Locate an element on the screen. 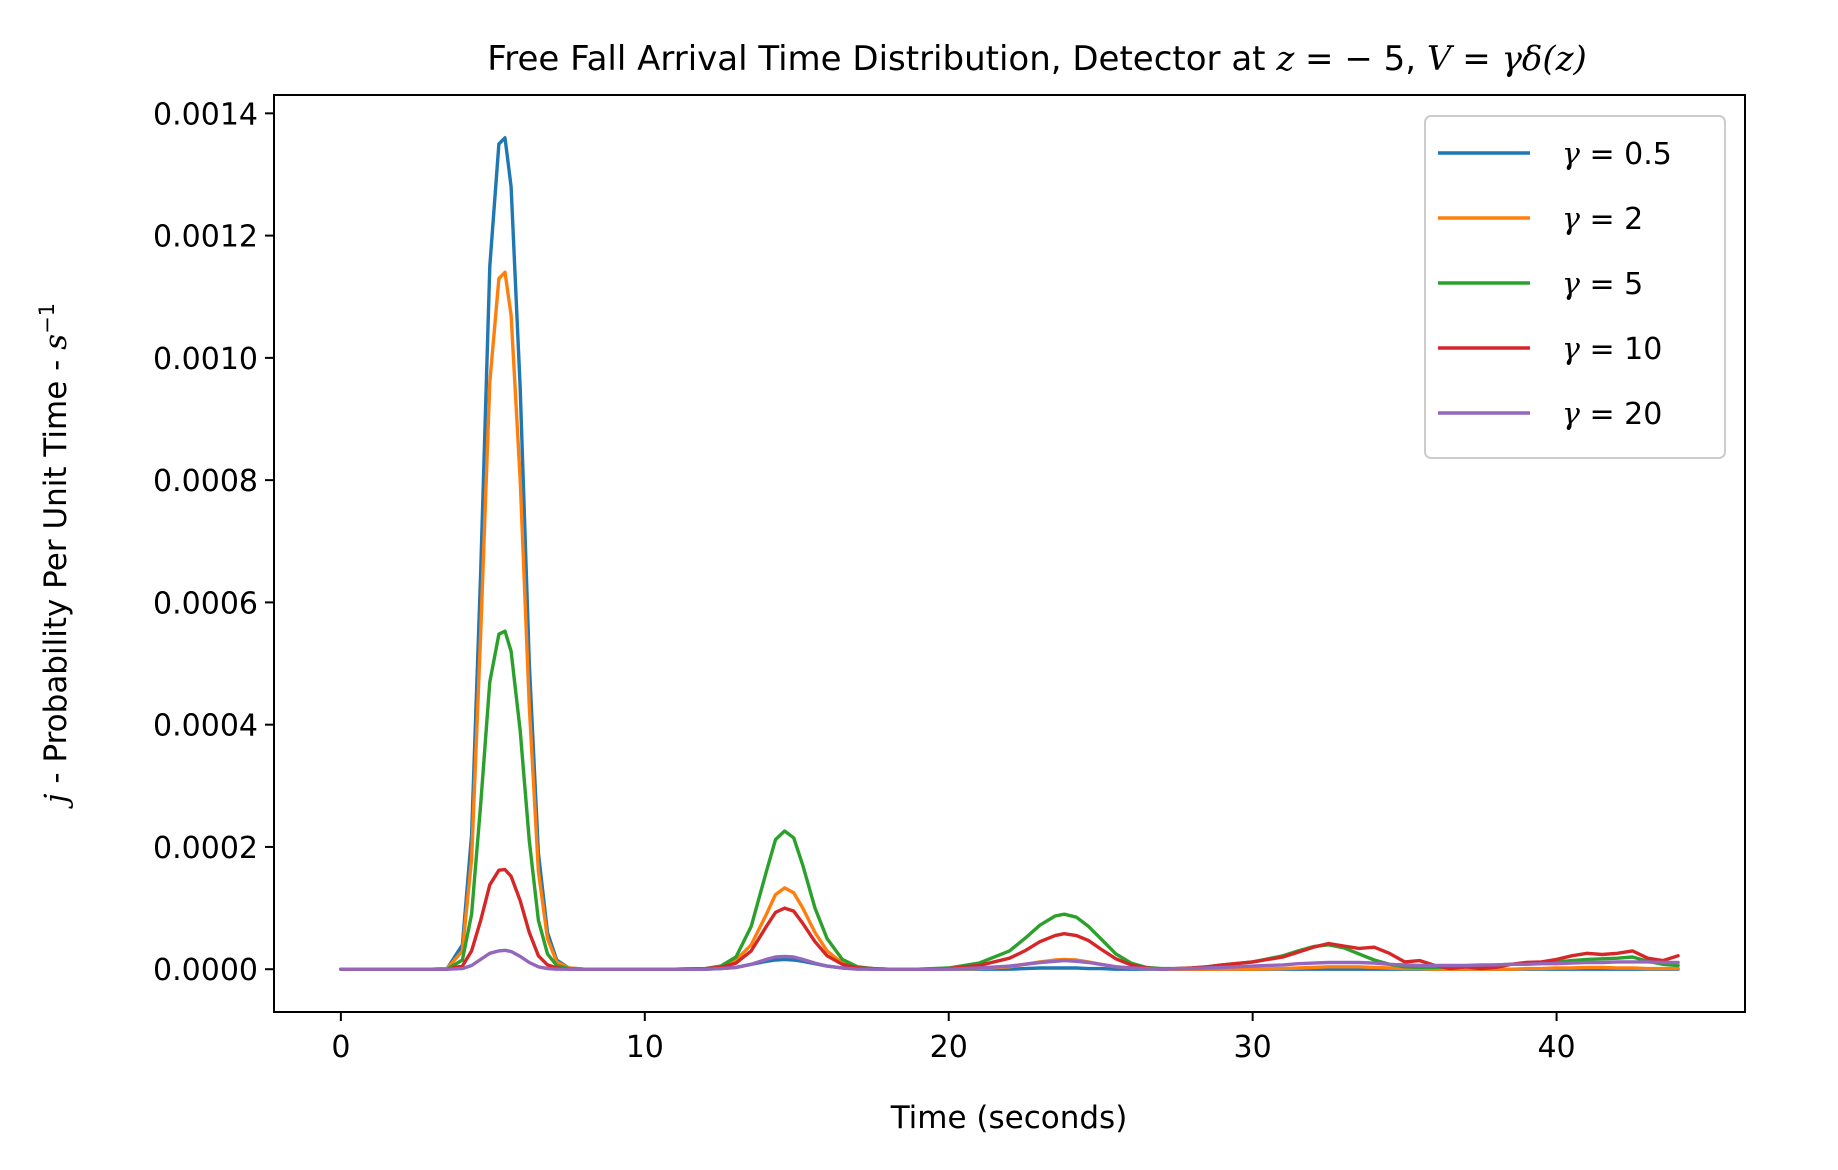  x-axis-ticks: 0 10 20 30 40 is located at coordinates (953, 1038).